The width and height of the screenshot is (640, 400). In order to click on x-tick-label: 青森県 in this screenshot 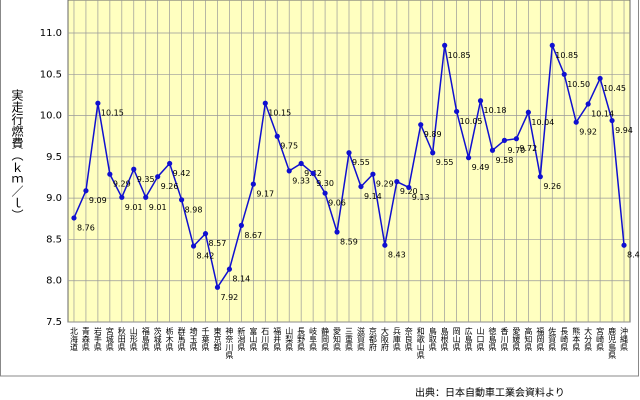, I will do `click(85, 339)`.